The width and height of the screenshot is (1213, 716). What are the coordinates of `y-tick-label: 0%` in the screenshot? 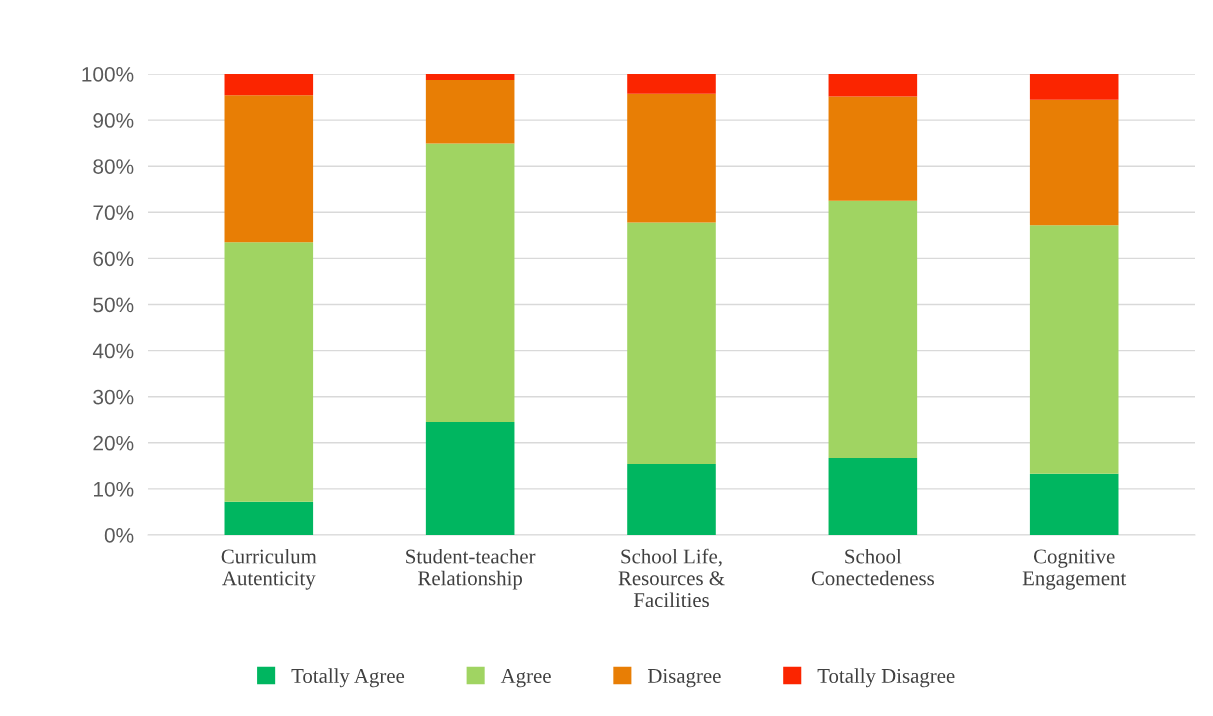 It's located at (119, 535).